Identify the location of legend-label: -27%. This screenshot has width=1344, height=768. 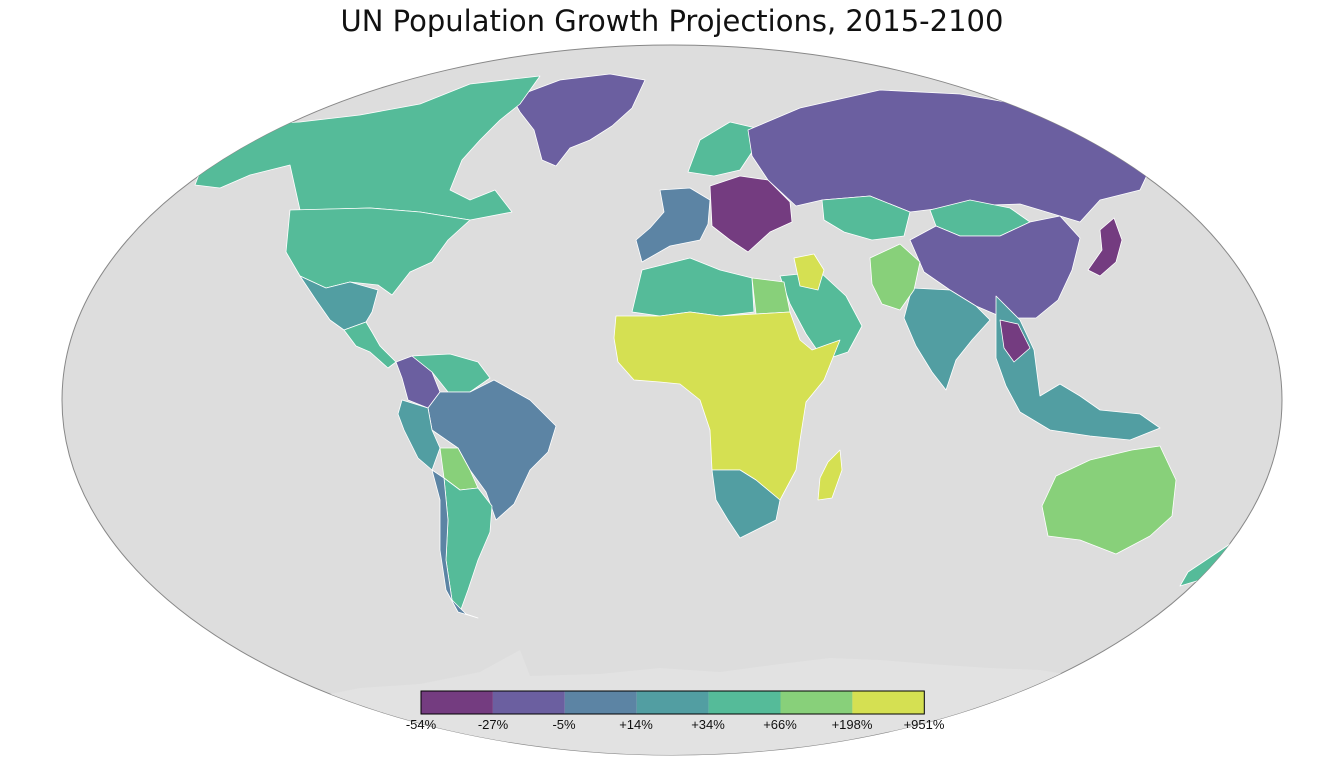
(493, 724).